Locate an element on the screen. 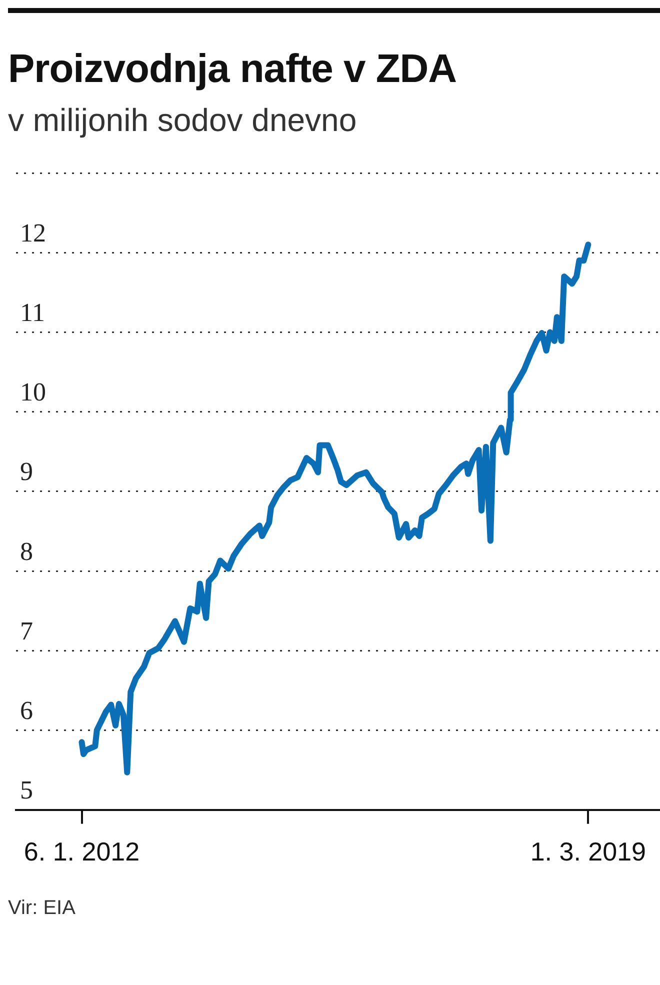 This screenshot has width=660, height=985. chart-title: Proizvodnja nafte v ZDA is located at coordinates (233, 69).